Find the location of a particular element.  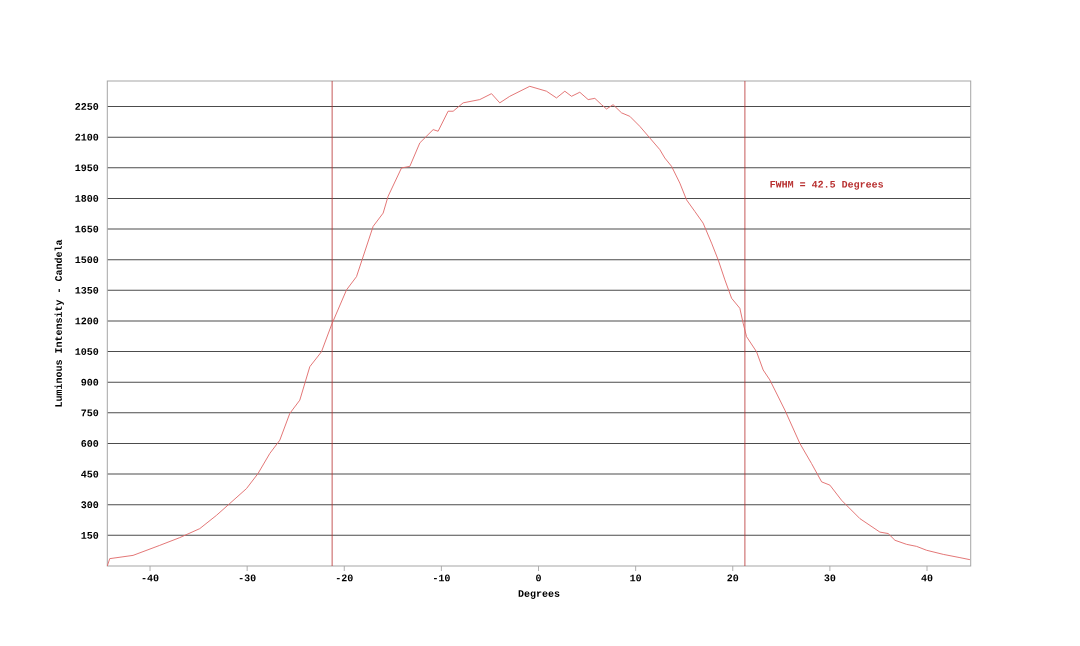

x-tick-label: 0 is located at coordinates (538, 578).